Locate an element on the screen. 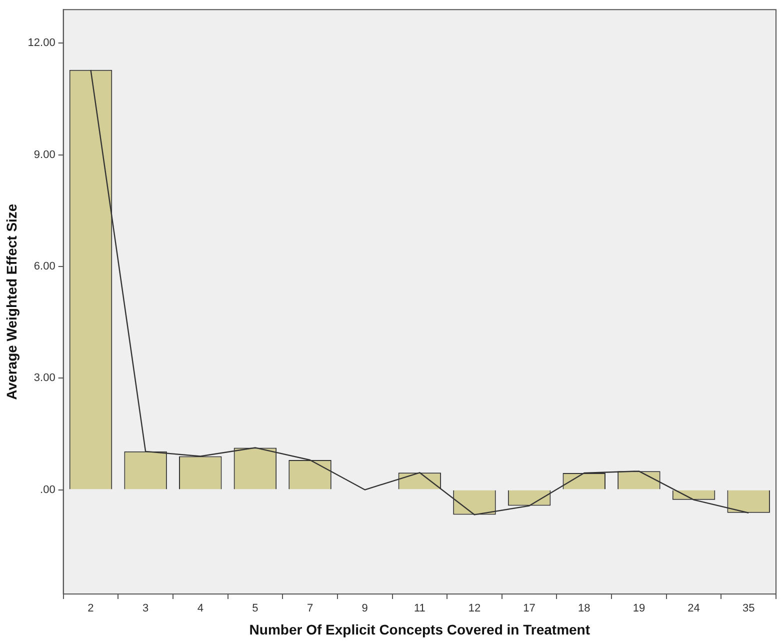  y-tick-label: 9.00 is located at coordinates (45, 154).